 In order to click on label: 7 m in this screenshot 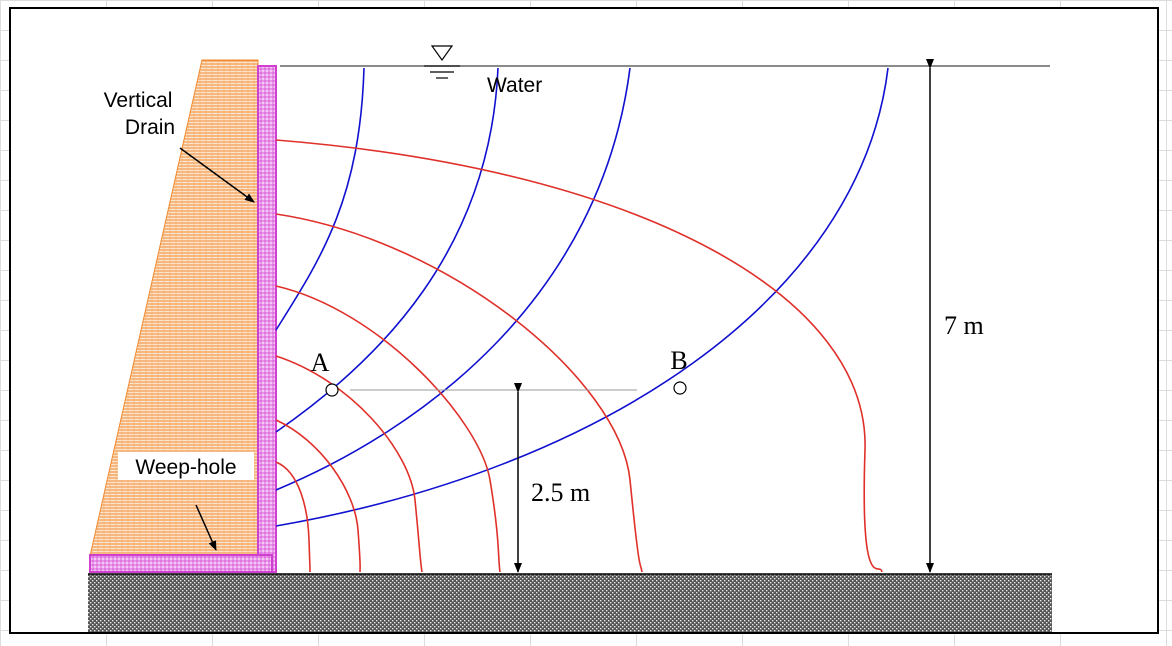, I will do `click(964, 325)`.